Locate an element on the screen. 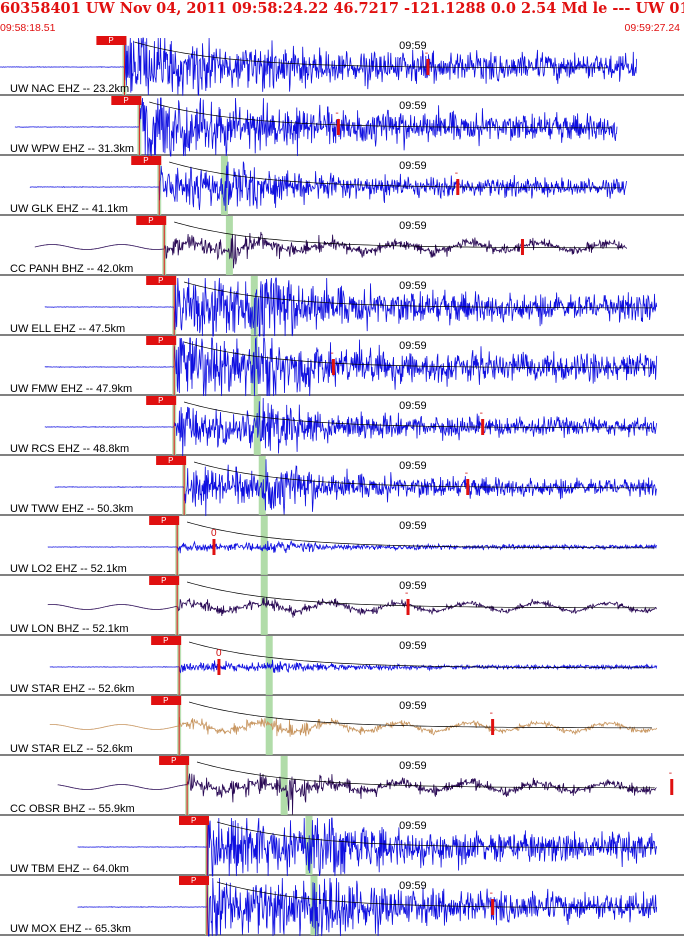 Image resolution: width=684 pixels, height=938 pixels. trace-panel-12: P - 09:59 CC OBSR BHZ -- 55.9km is located at coordinates (342, 786).